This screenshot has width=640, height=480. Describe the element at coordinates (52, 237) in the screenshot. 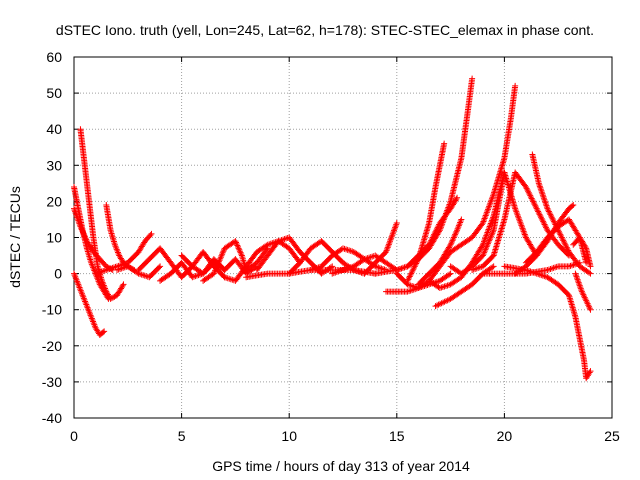

I see `y-tick-labels: -40 -30 -20 -10 0 10 20 30 40 50 60` at that location.